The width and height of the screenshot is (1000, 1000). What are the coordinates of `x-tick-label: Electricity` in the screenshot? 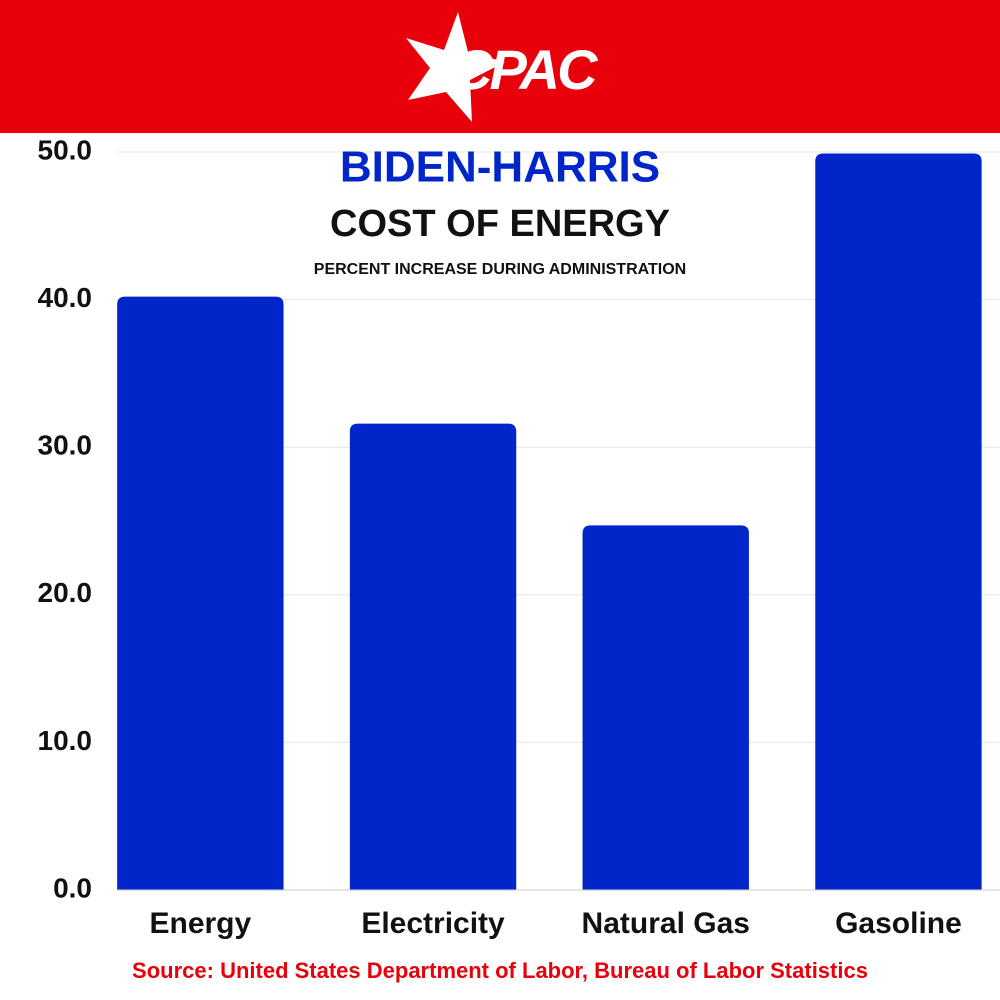 It's located at (433, 923).